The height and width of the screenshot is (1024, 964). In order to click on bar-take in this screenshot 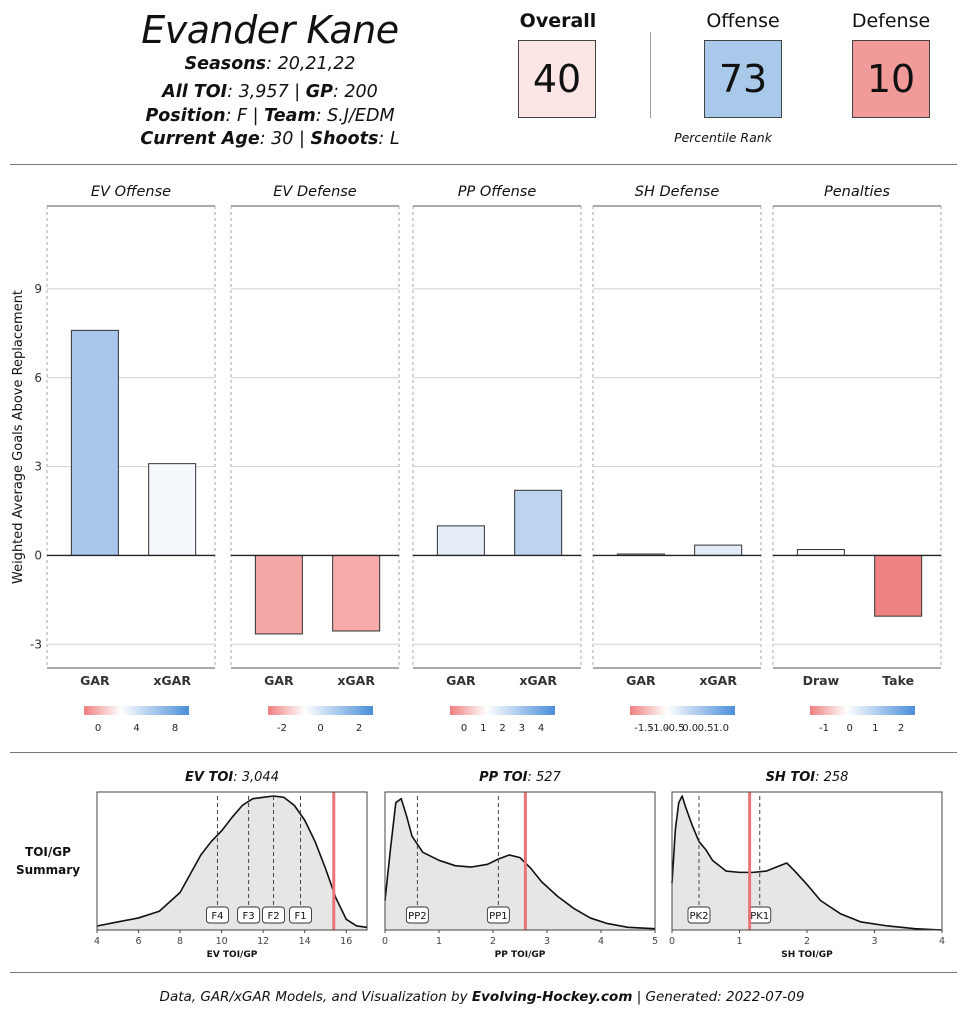, I will do `click(898, 585)`.